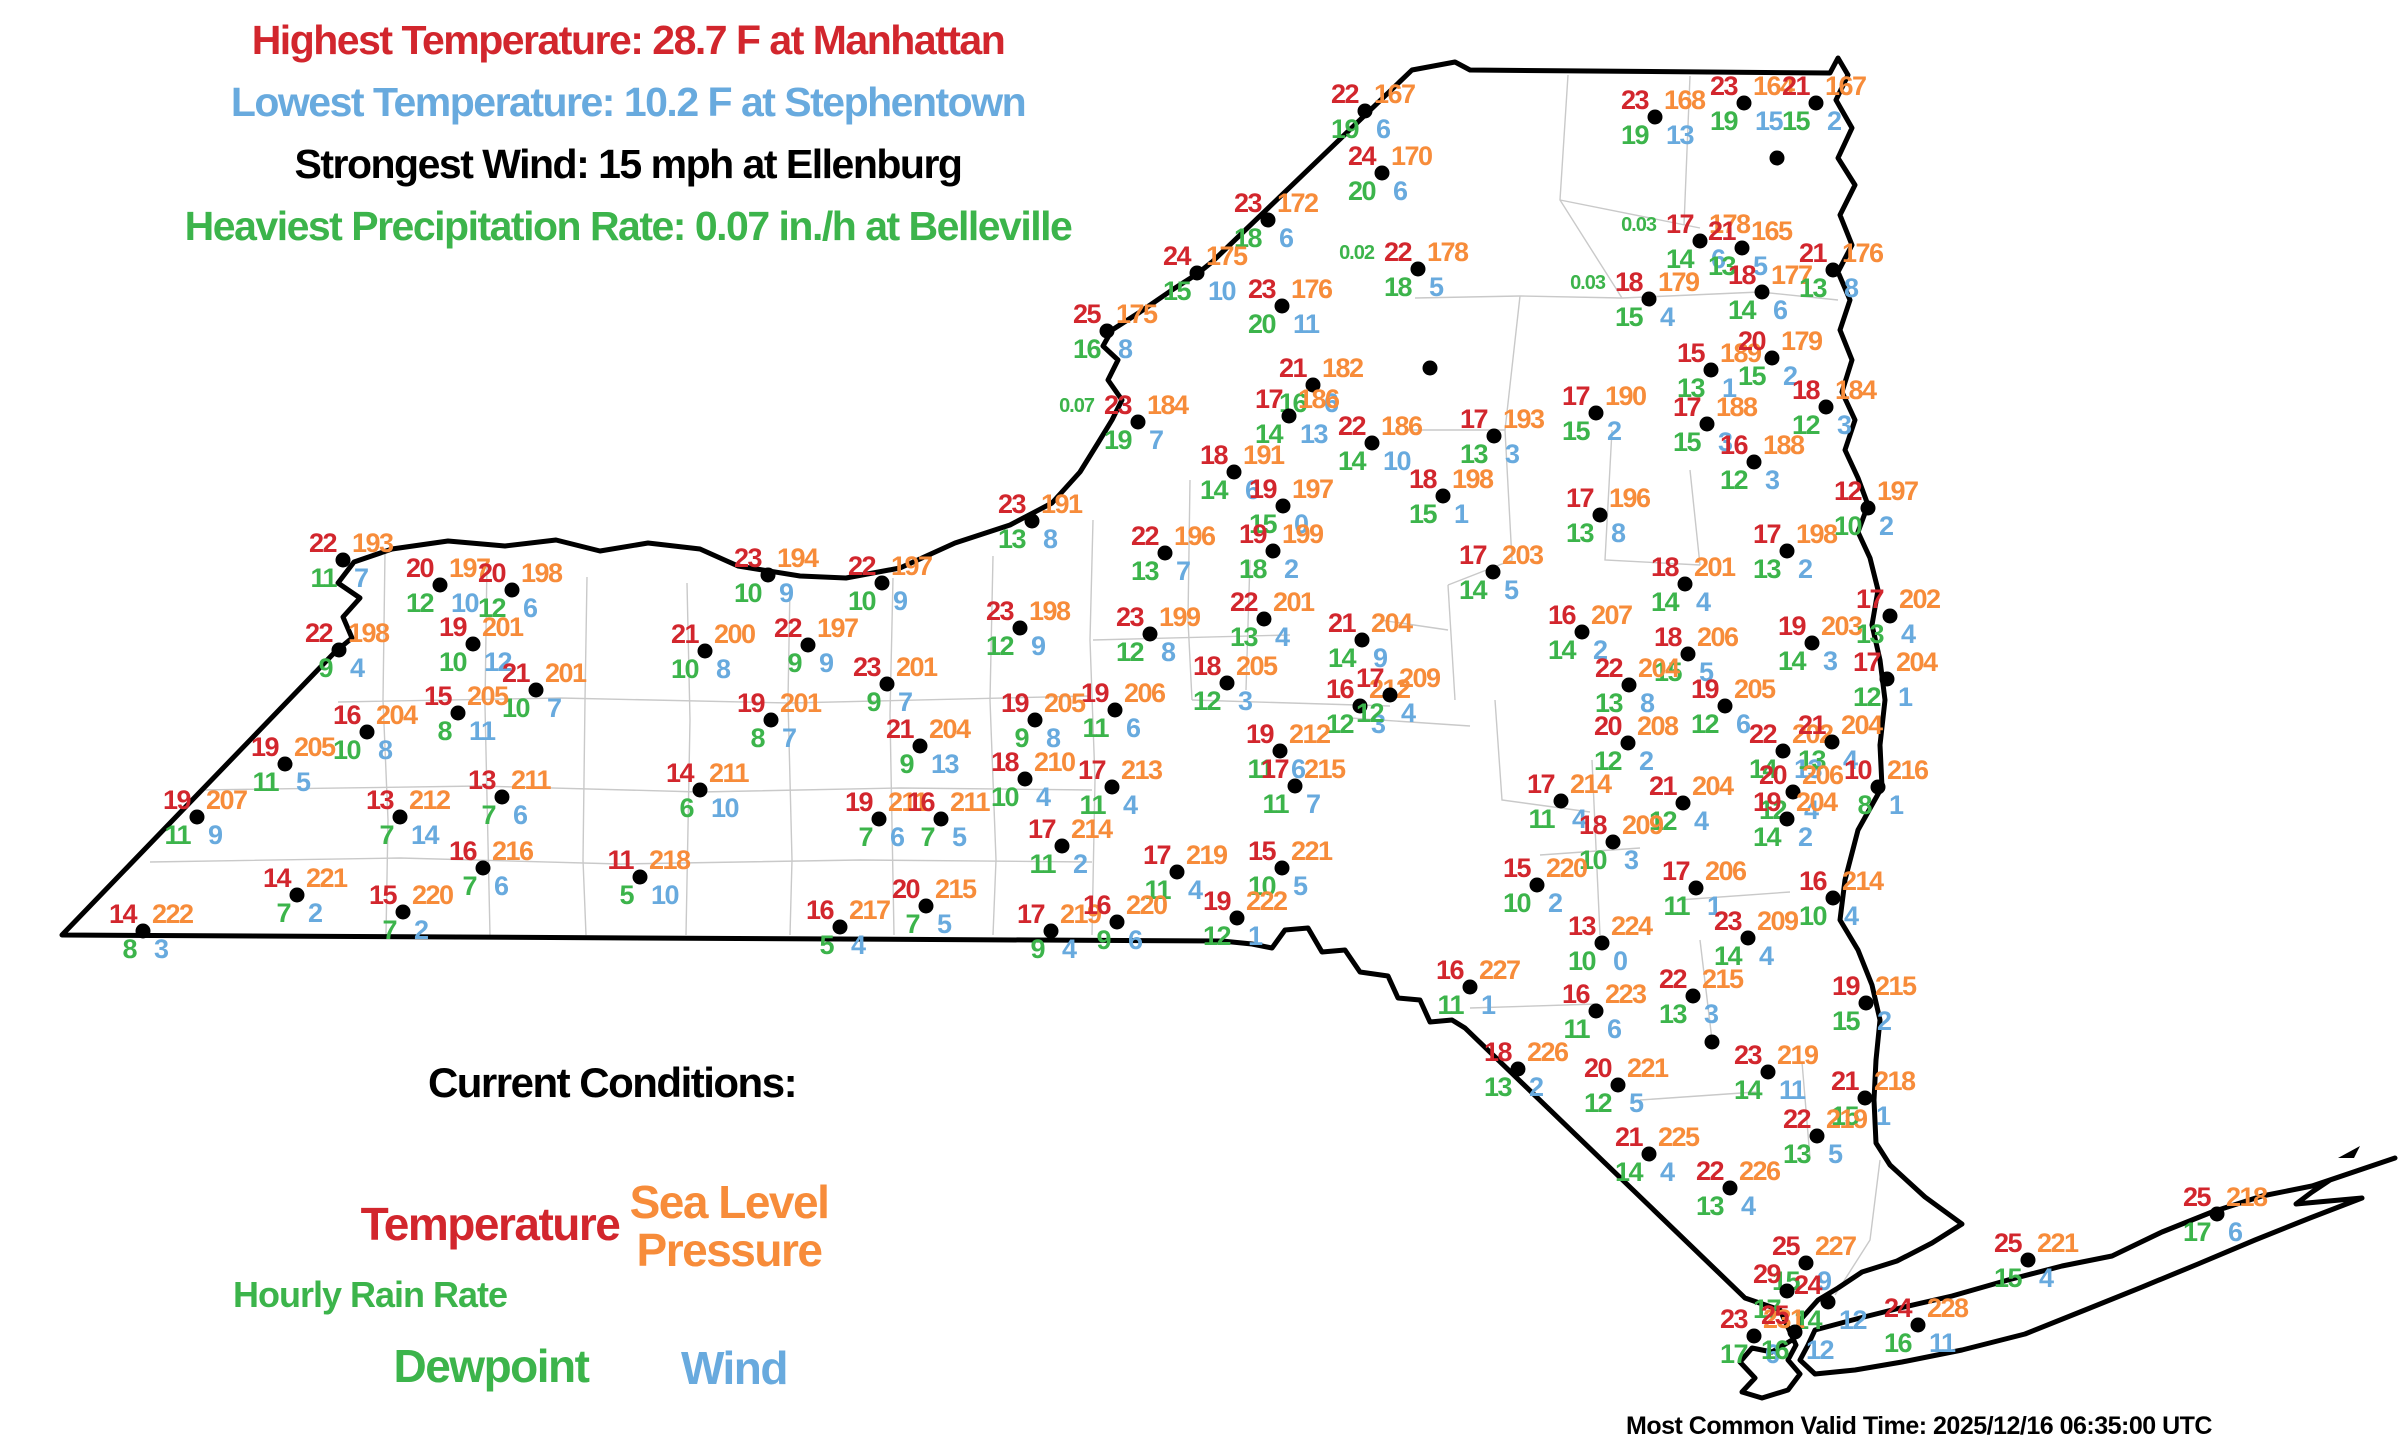  What do you see at coordinates (1629, 1172) in the screenshot?
I see `station-dewpoint: 14` at bounding box center [1629, 1172].